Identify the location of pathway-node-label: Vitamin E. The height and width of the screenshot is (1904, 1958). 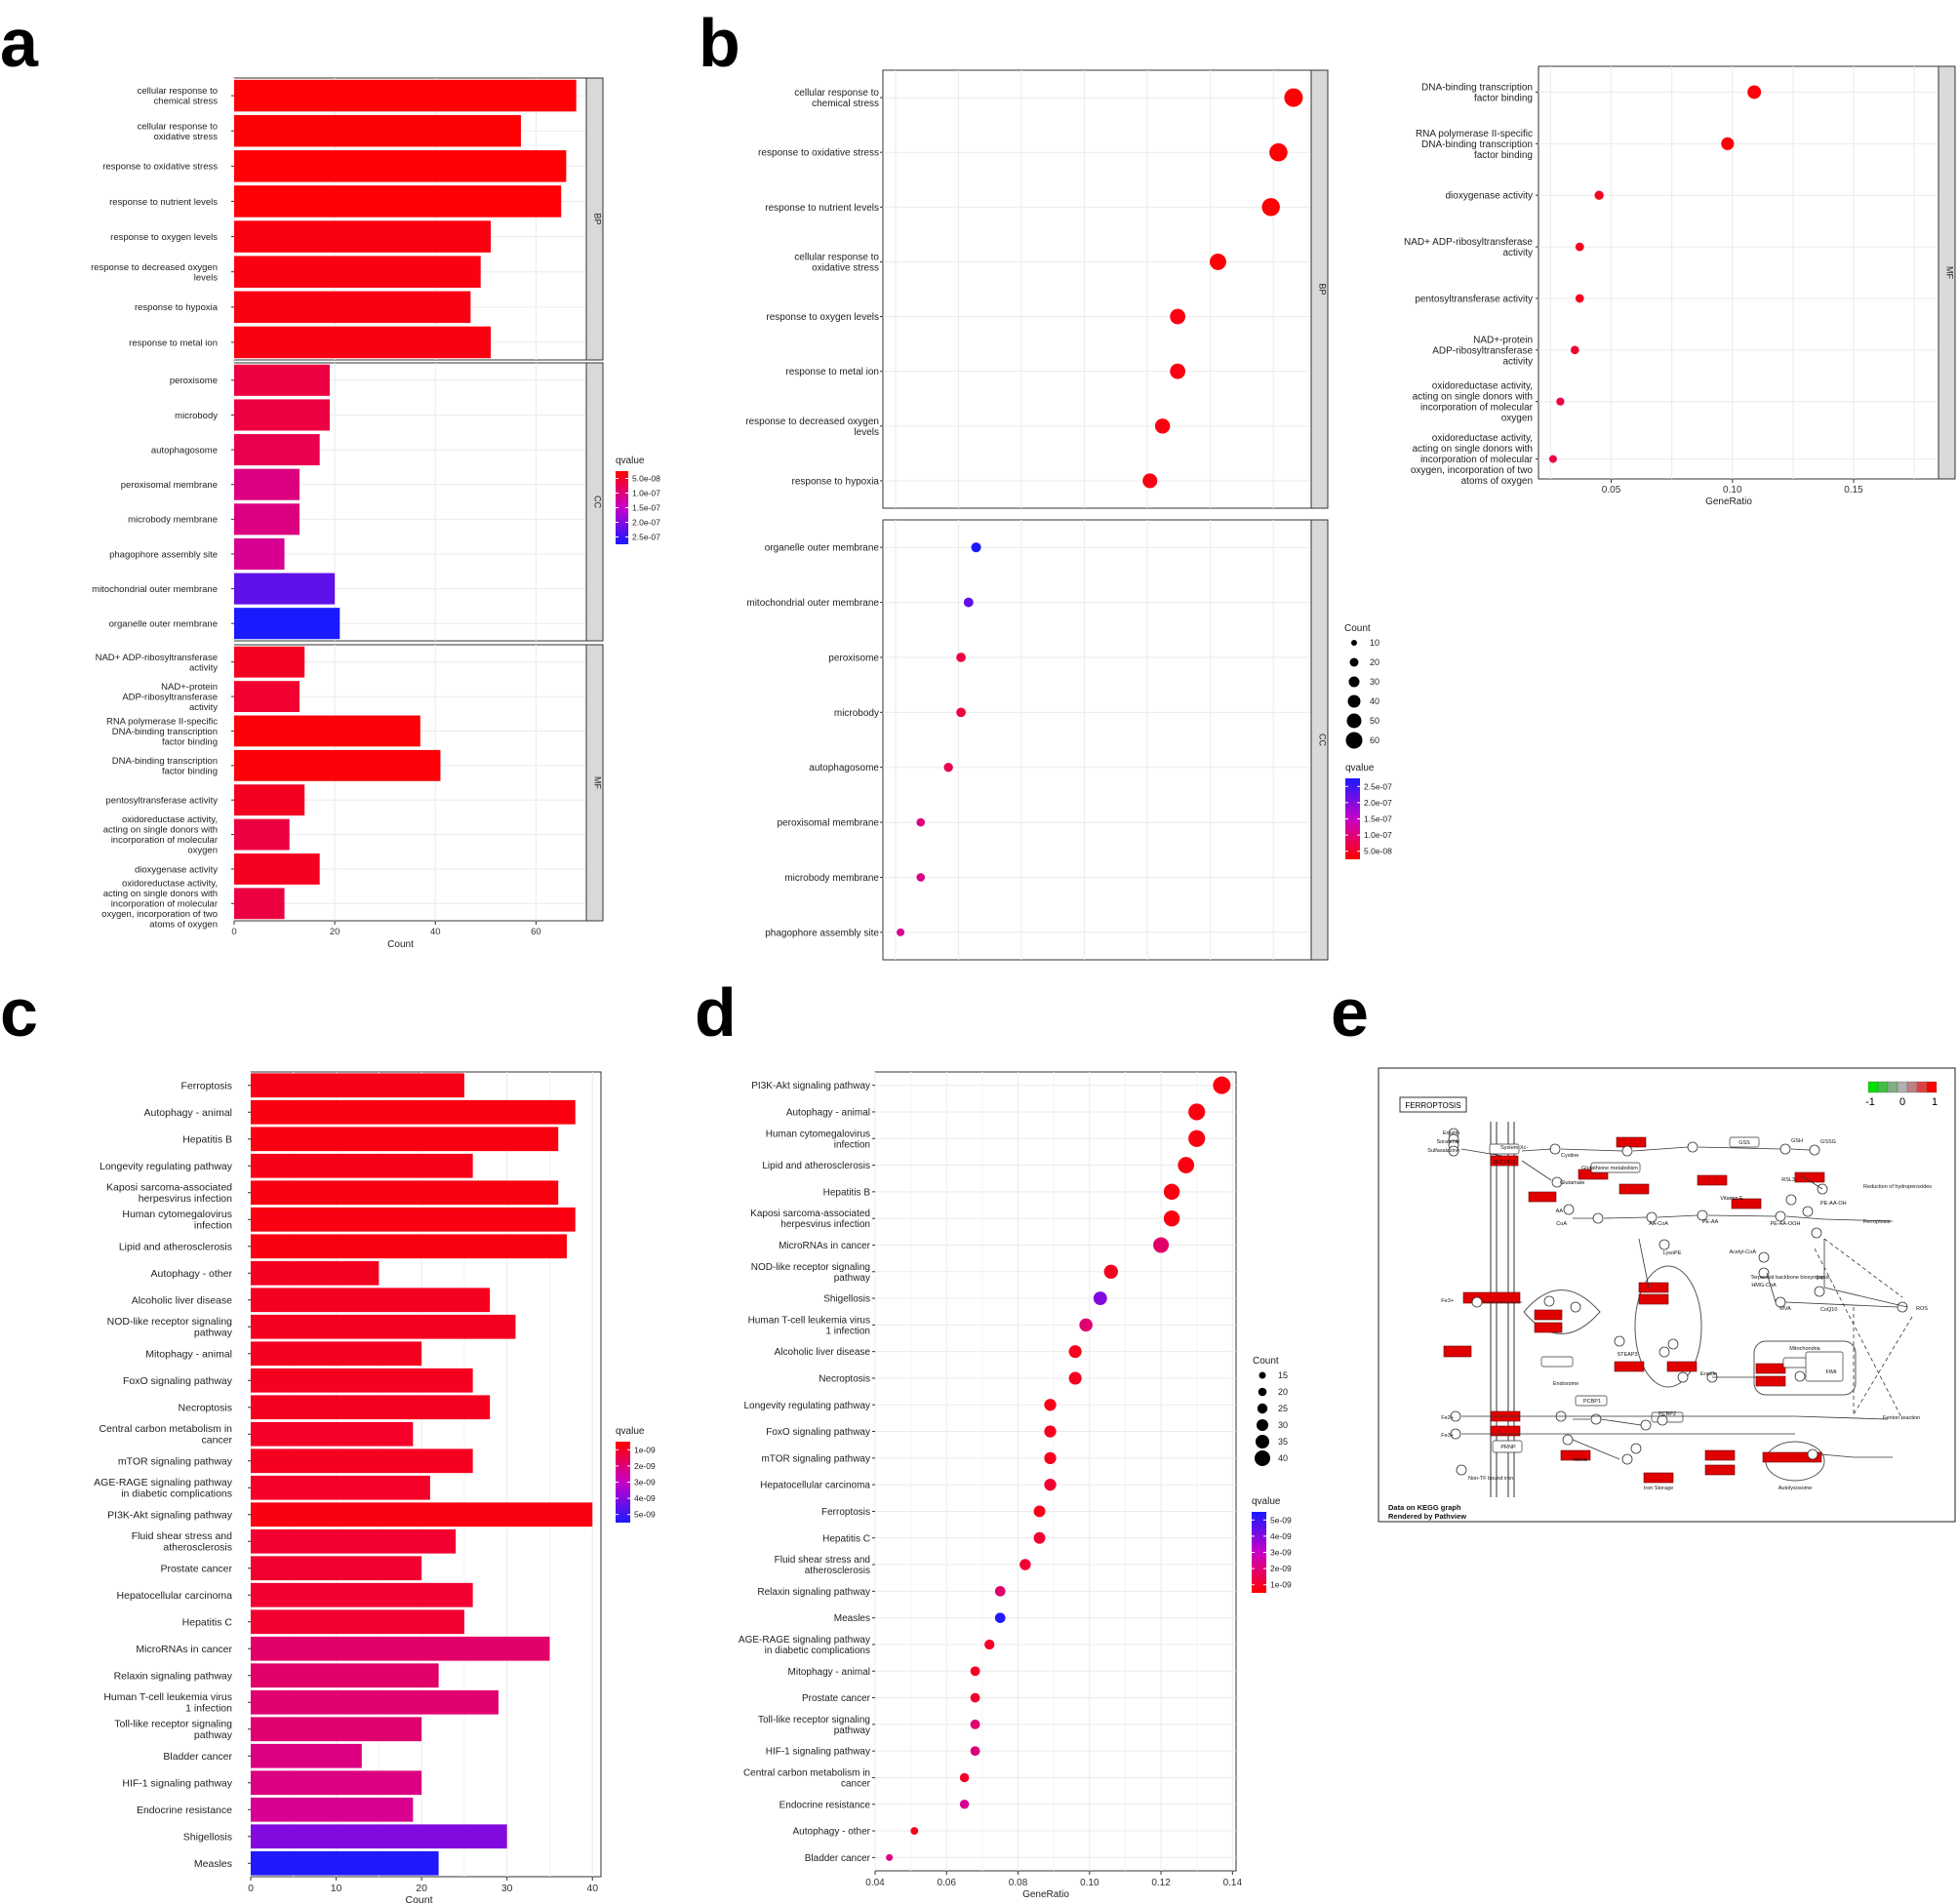
(1731, 1199).